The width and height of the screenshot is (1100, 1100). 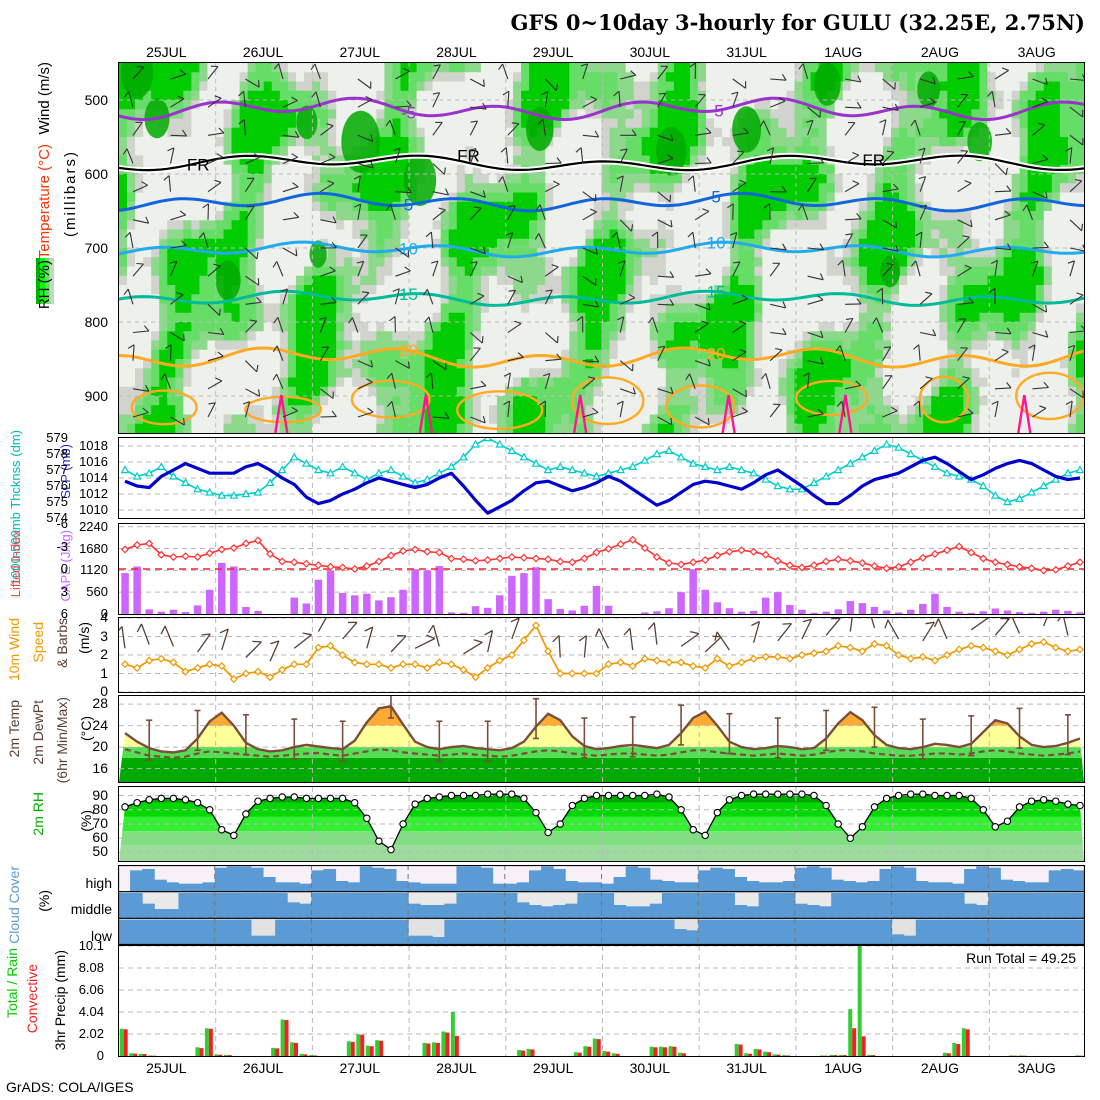 I want to click on temp-label-1: 2m Temp, so click(x=14, y=729).